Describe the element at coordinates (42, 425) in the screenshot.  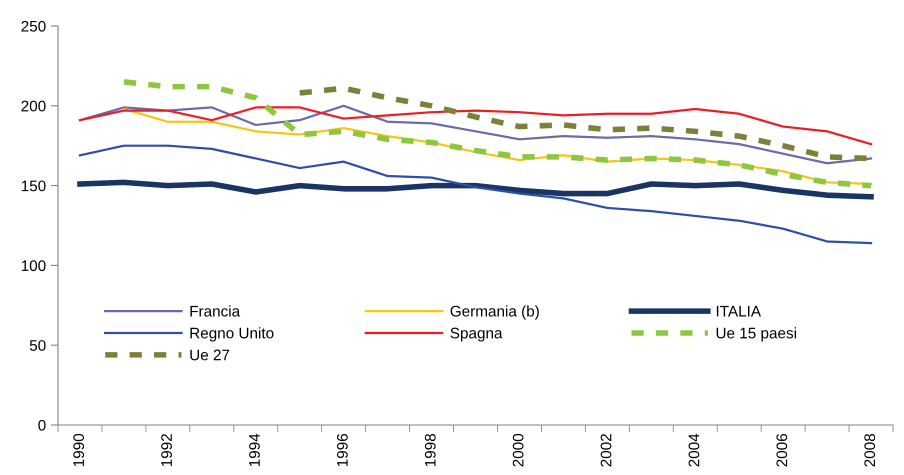
I see `y-tick-label: 0` at that location.